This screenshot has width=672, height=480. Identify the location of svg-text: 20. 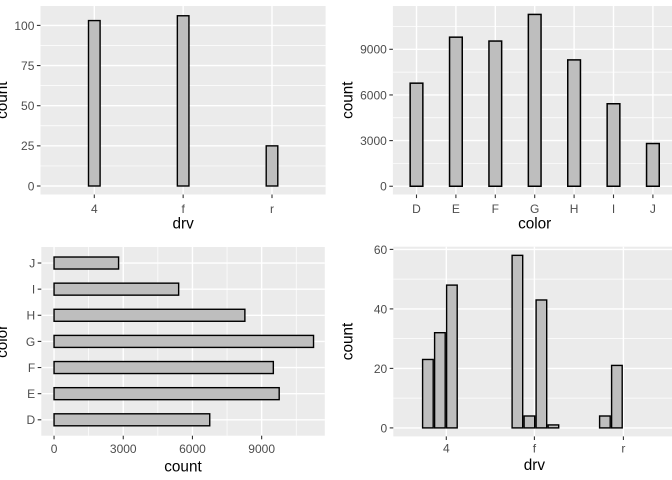
(381, 369).